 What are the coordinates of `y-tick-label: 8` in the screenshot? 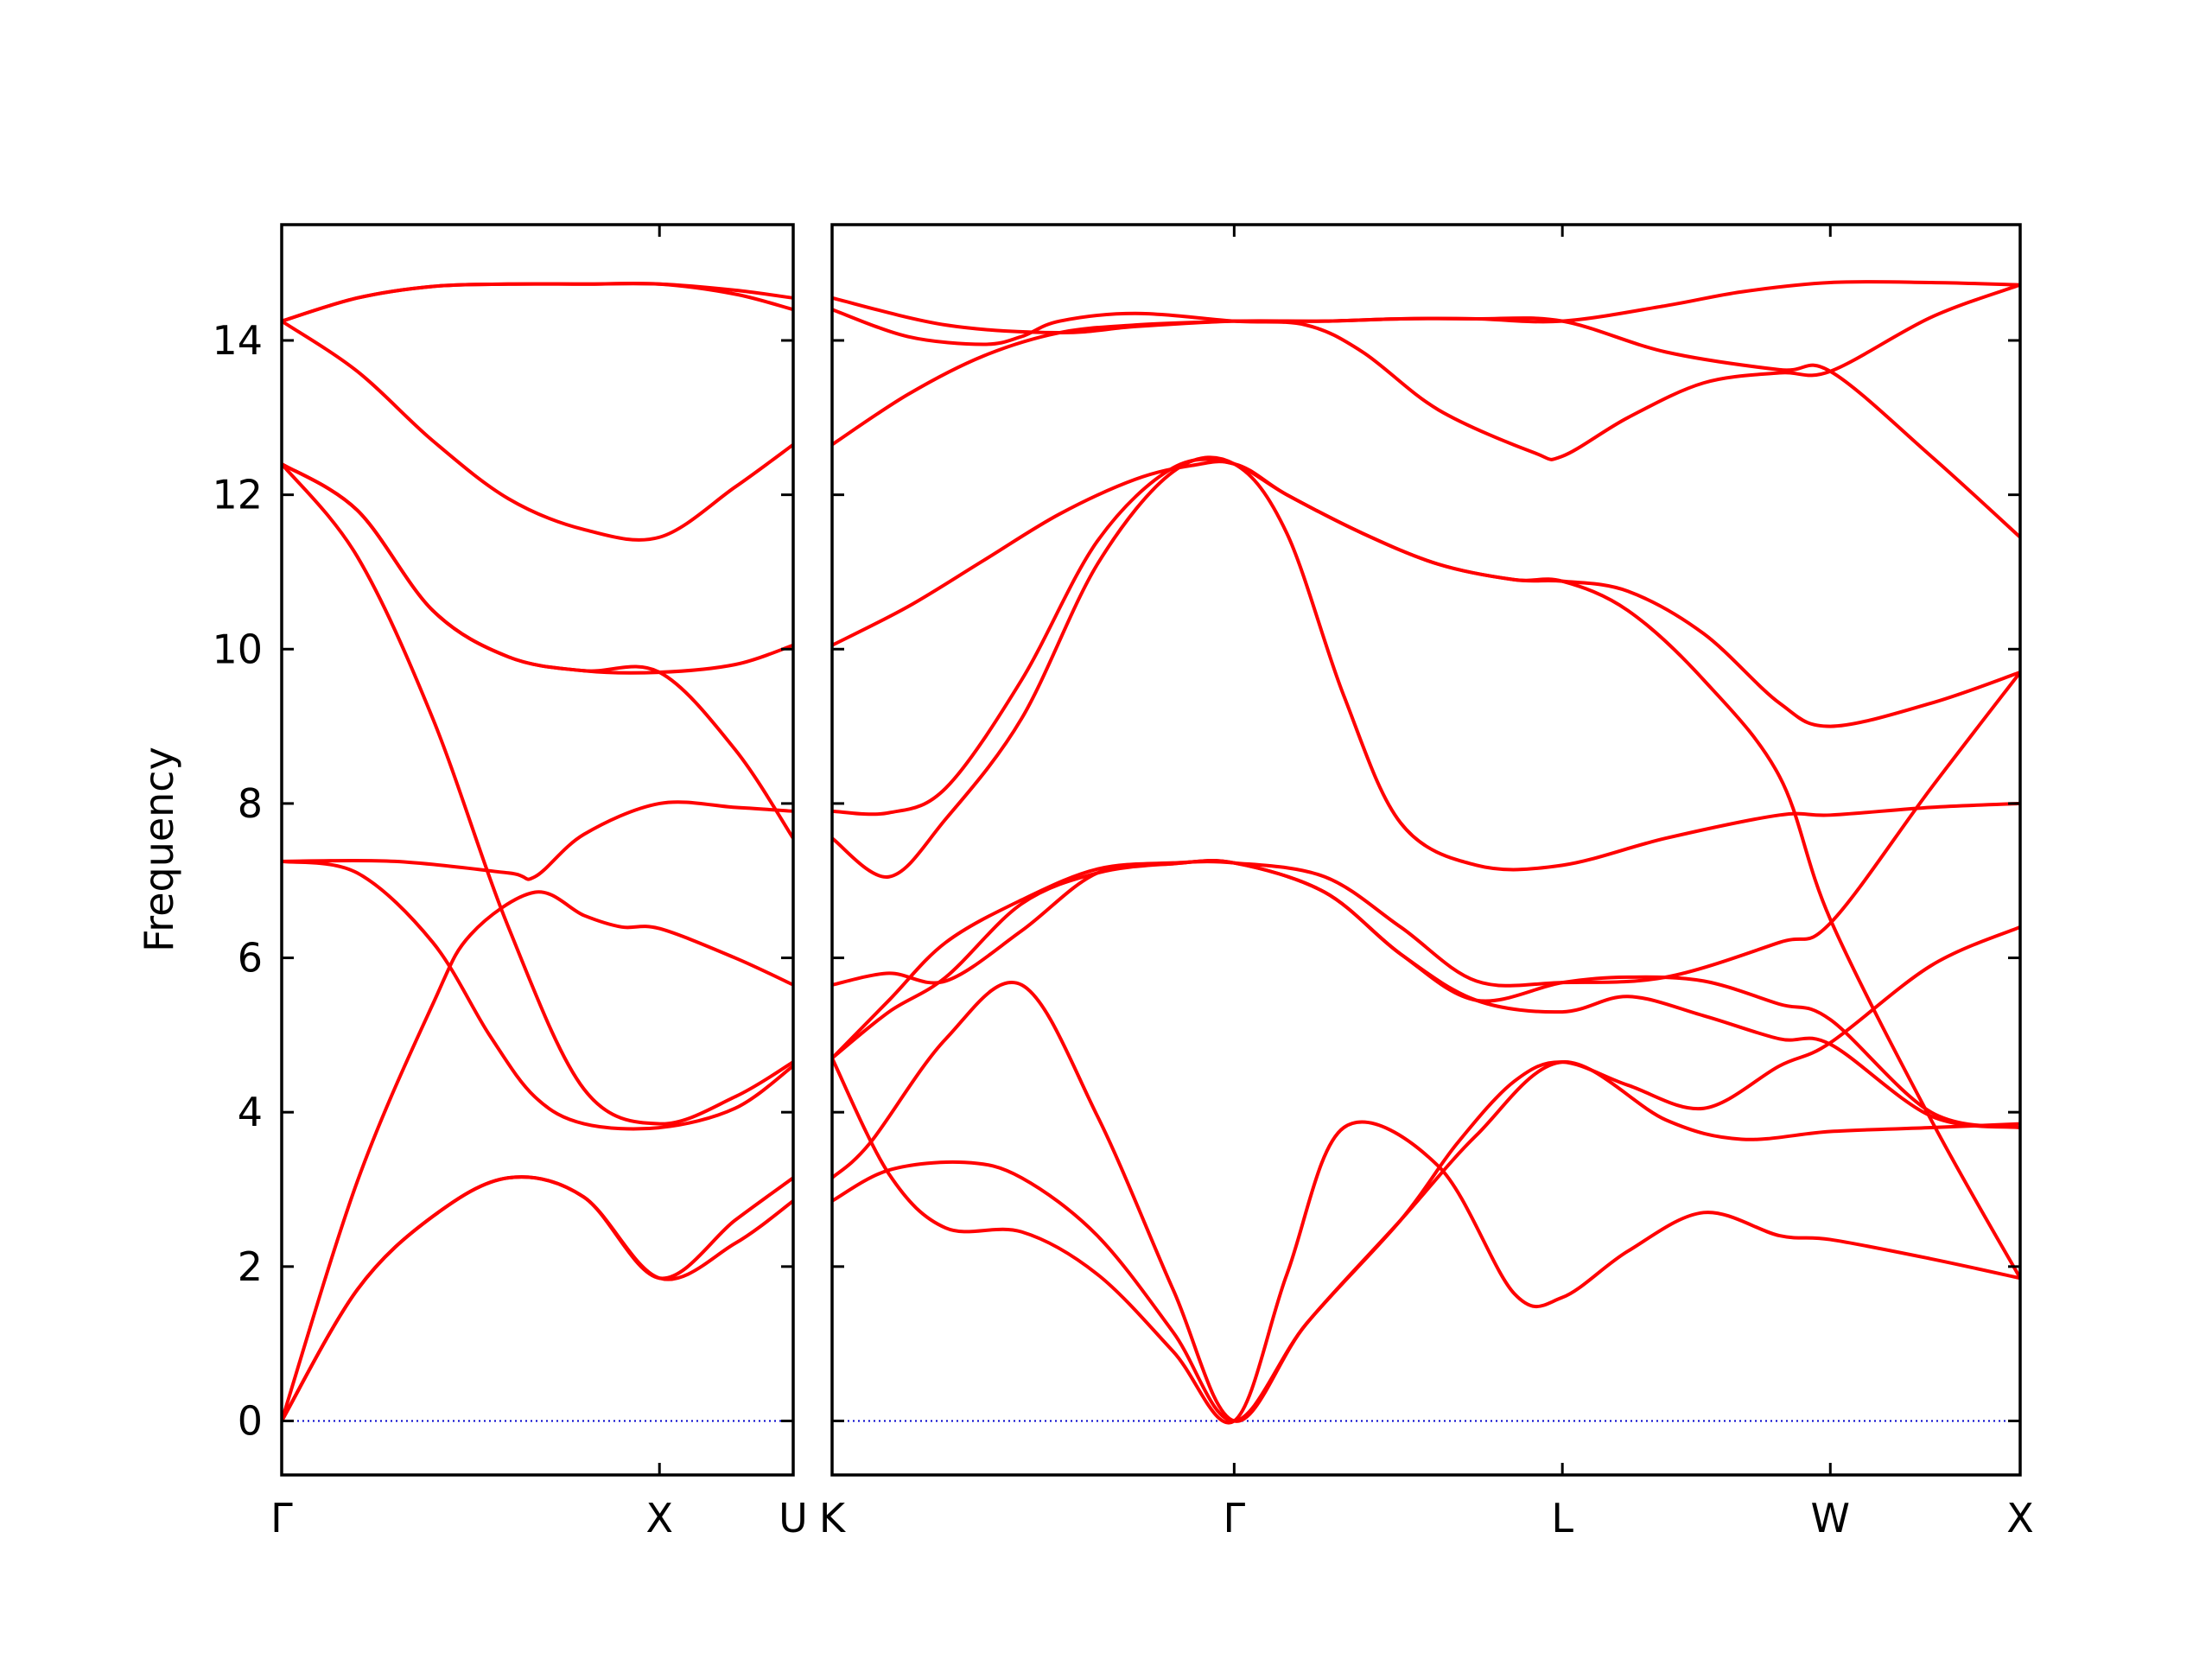 It's located at (250, 803).